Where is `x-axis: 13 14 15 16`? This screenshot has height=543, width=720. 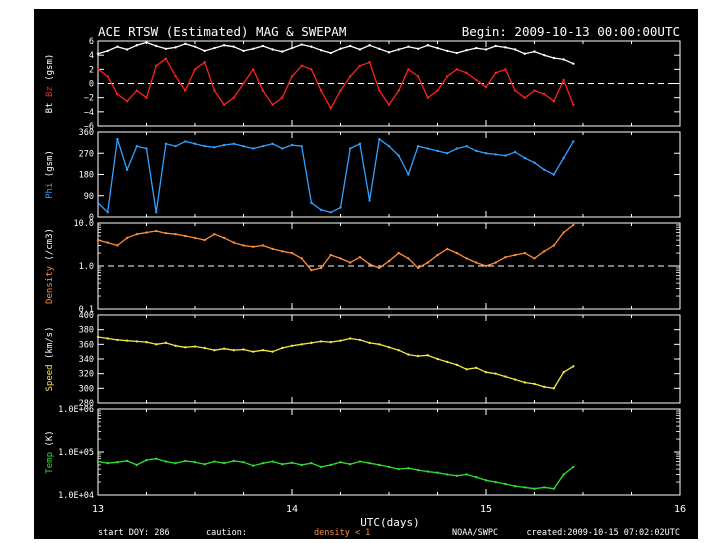
x-axis: 13 14 15 16 is located at coordinates (389, 509).